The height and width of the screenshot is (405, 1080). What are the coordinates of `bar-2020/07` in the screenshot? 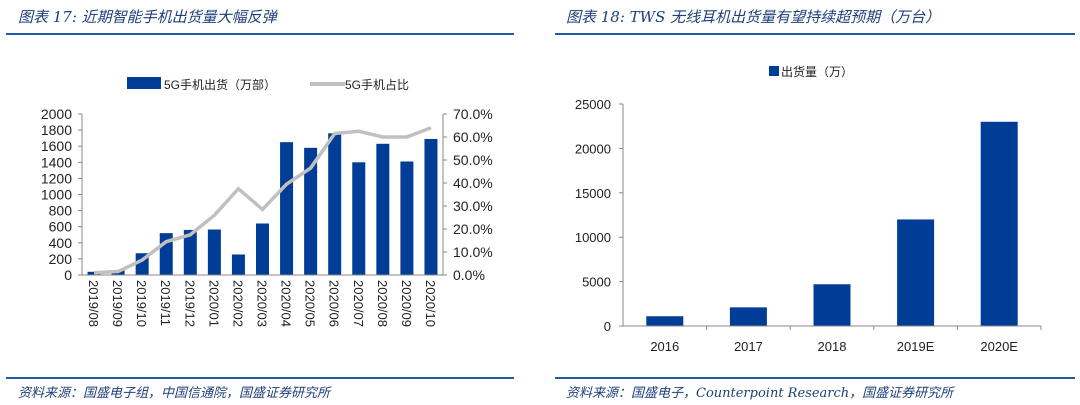 It's located at (359, 218).